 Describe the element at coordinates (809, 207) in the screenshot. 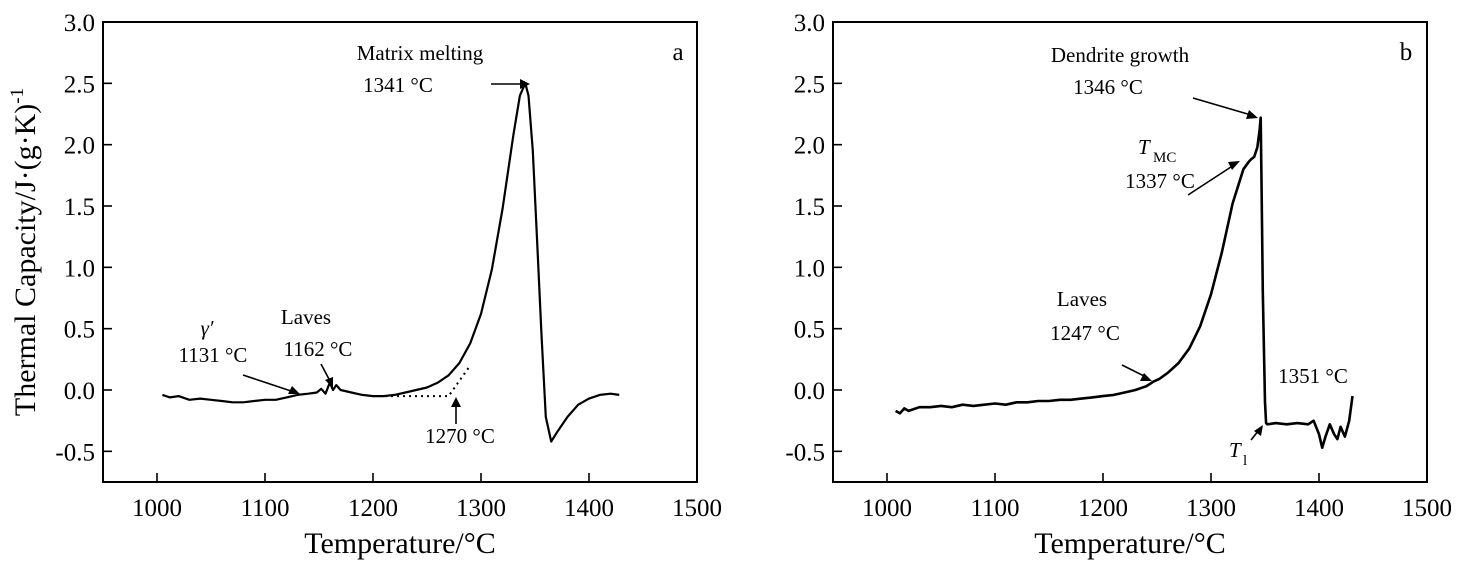

I see `panel-b-ytick-label: 1.5` at that location.